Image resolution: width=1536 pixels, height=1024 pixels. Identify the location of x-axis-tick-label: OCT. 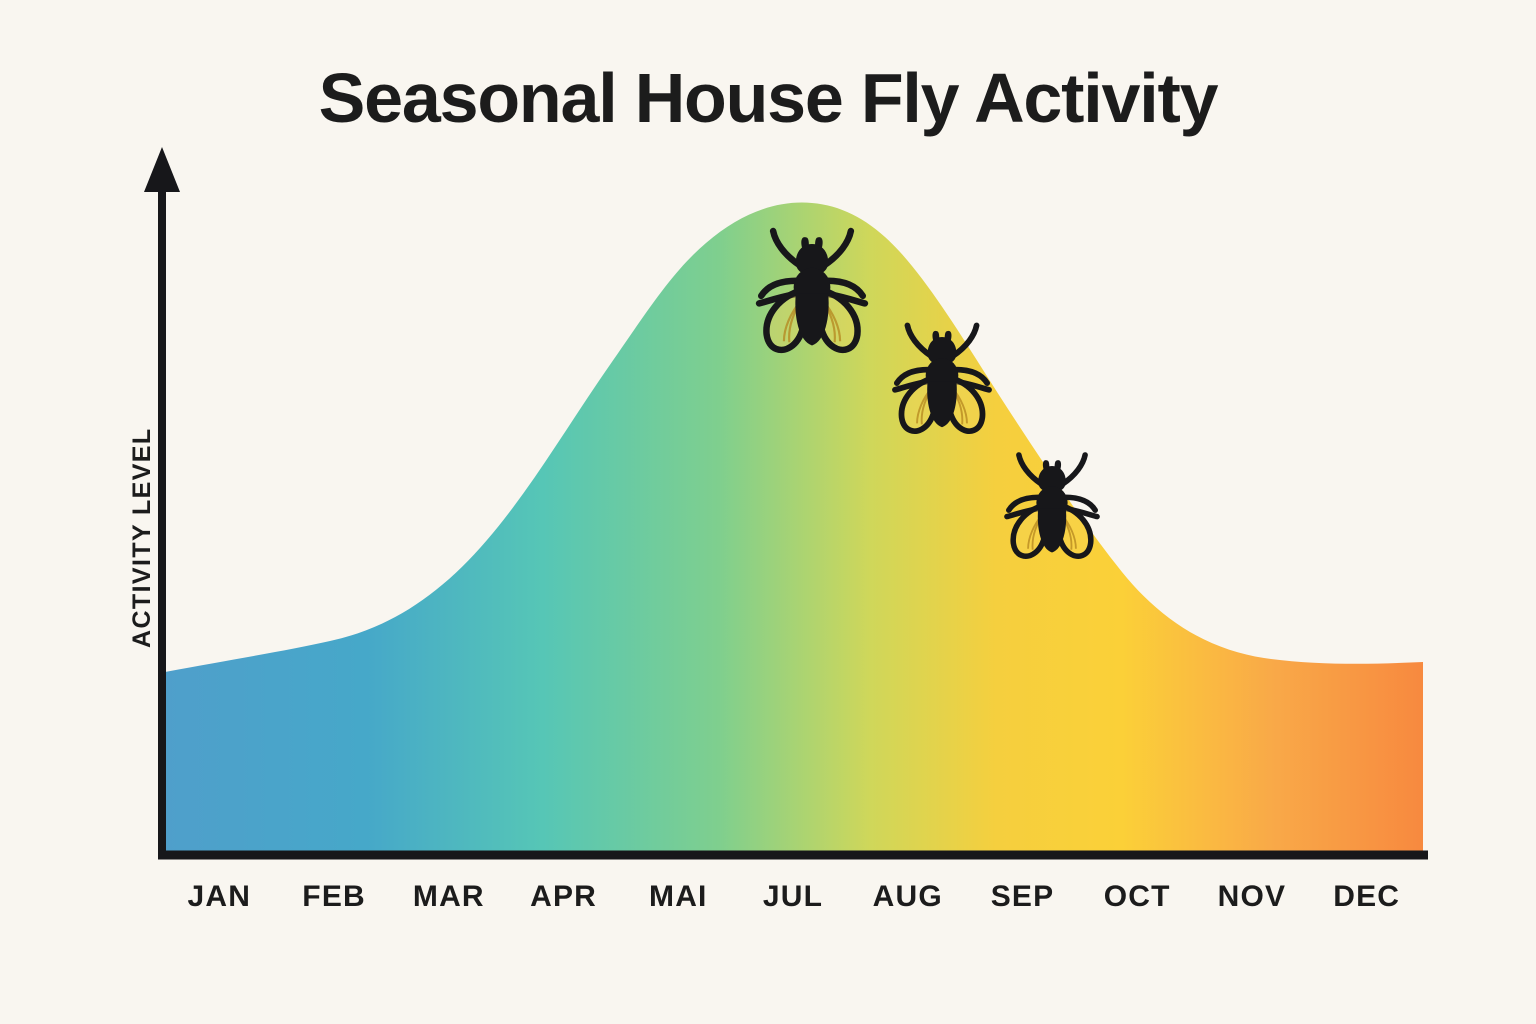
(1137, 896).